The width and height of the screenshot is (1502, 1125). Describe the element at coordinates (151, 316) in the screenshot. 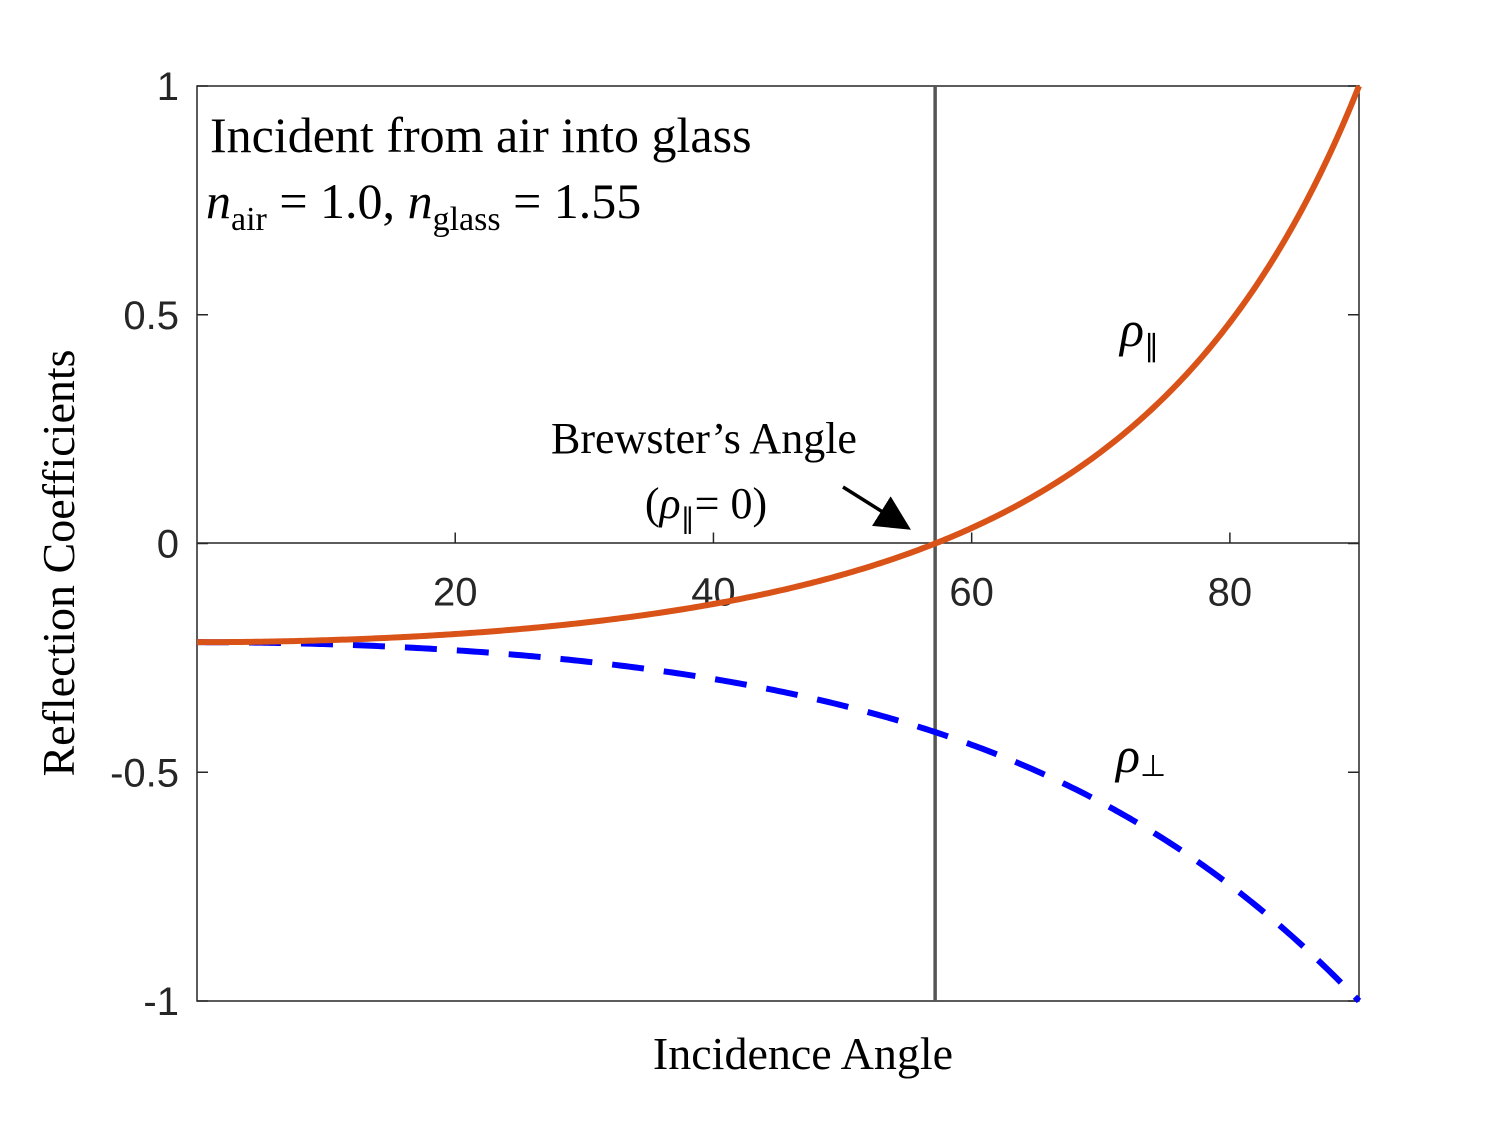

I see `y-tick-label: 0.5` at that location.